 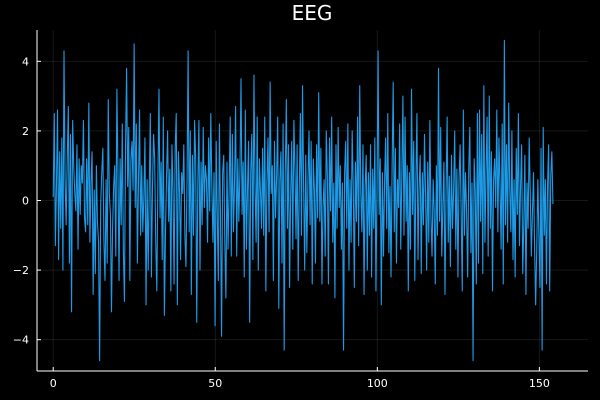 I want to click on x-tick-label: 0, so click(x=53, y=383).